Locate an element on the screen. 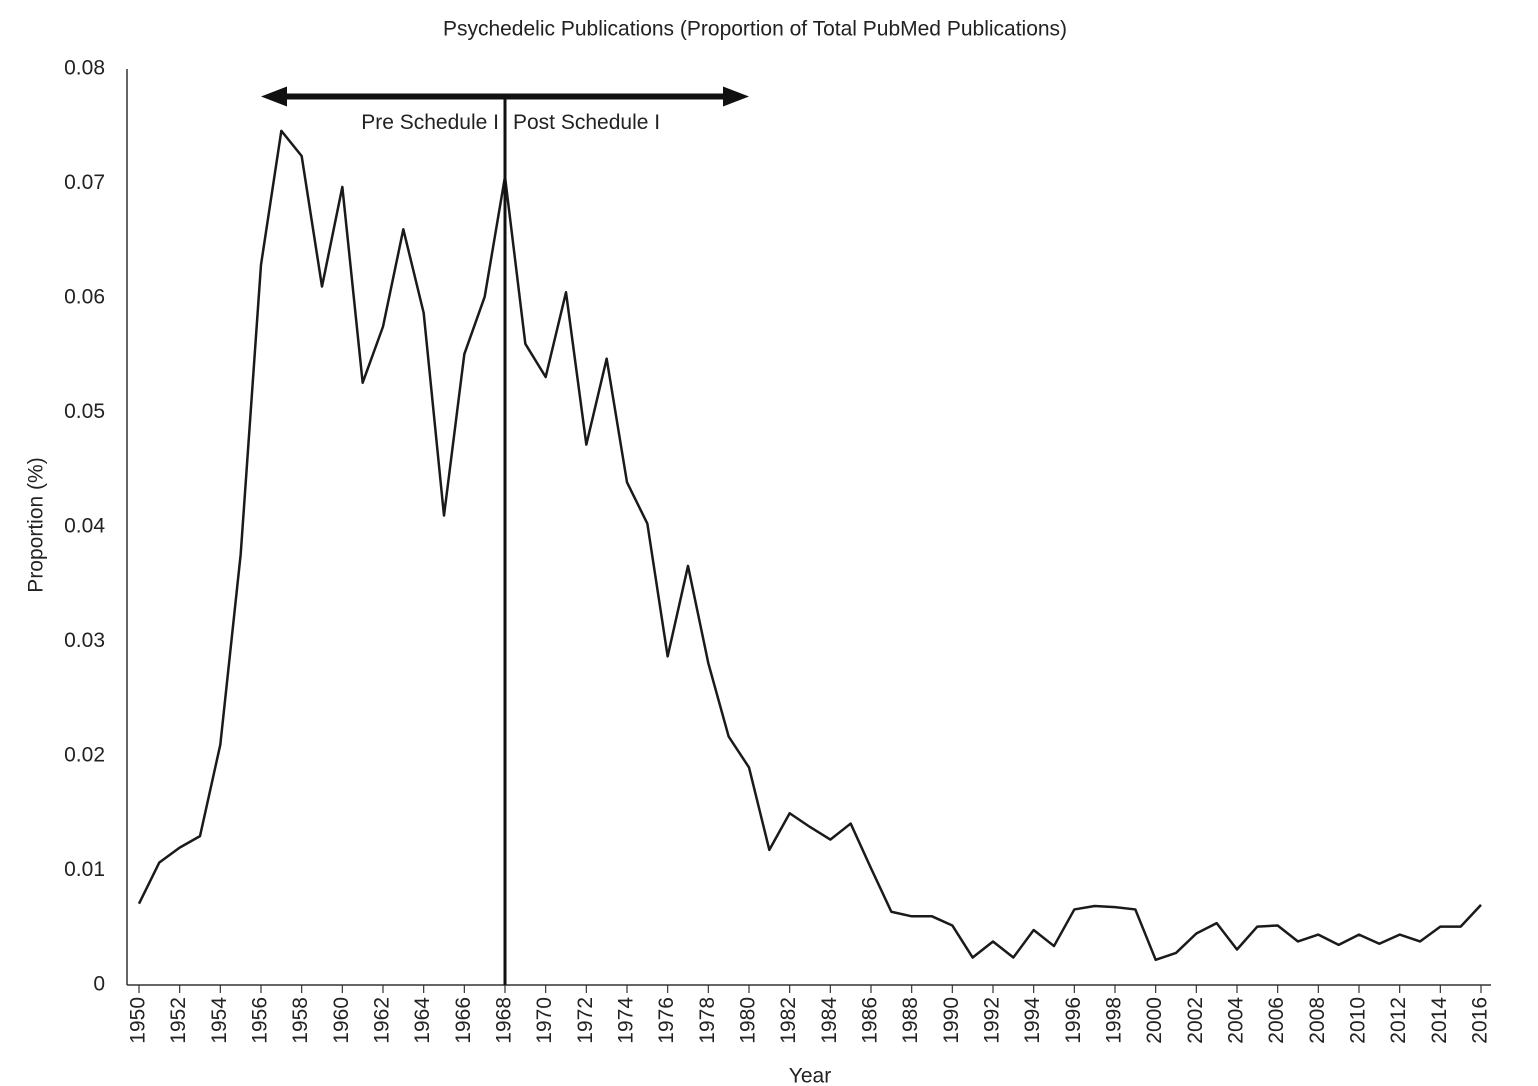 This screenshot has width=1538, height=1086. x-tick-label: 2006 is located at coordinates (1276, 1020).